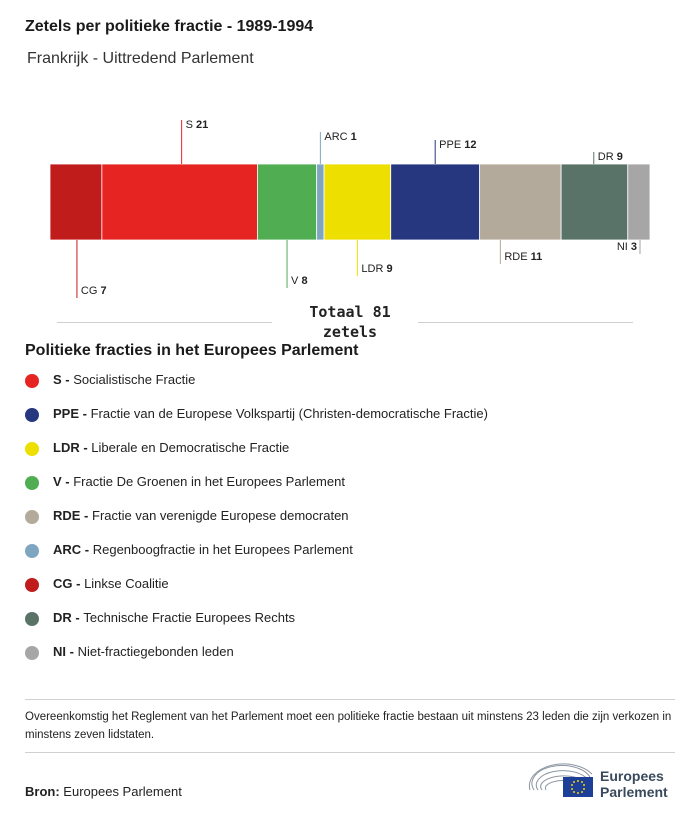 The image size is (700, 818). What do you see at coordinates (560, 780) in the screenshot?
I see `european-parliament-logo` at bounding box center [560, 780].